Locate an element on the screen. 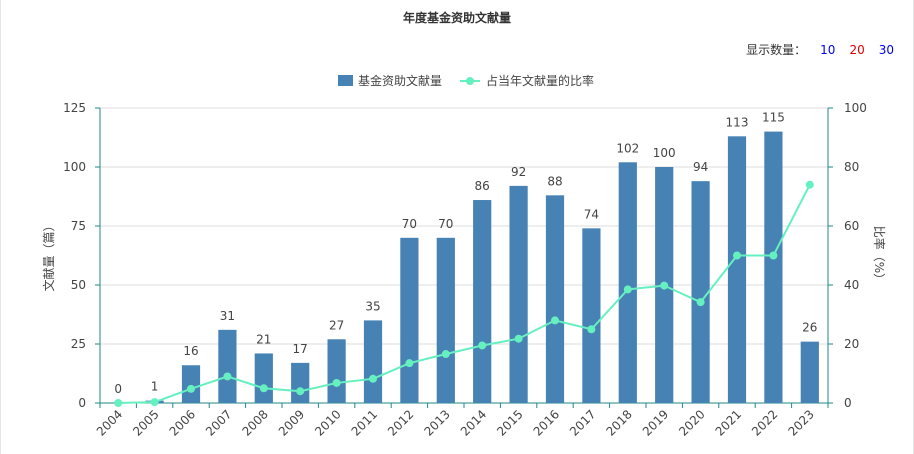 This screenshot has height=454, width=914. y2-axis-title: 比率（%） is located at coordinates (879, 255).